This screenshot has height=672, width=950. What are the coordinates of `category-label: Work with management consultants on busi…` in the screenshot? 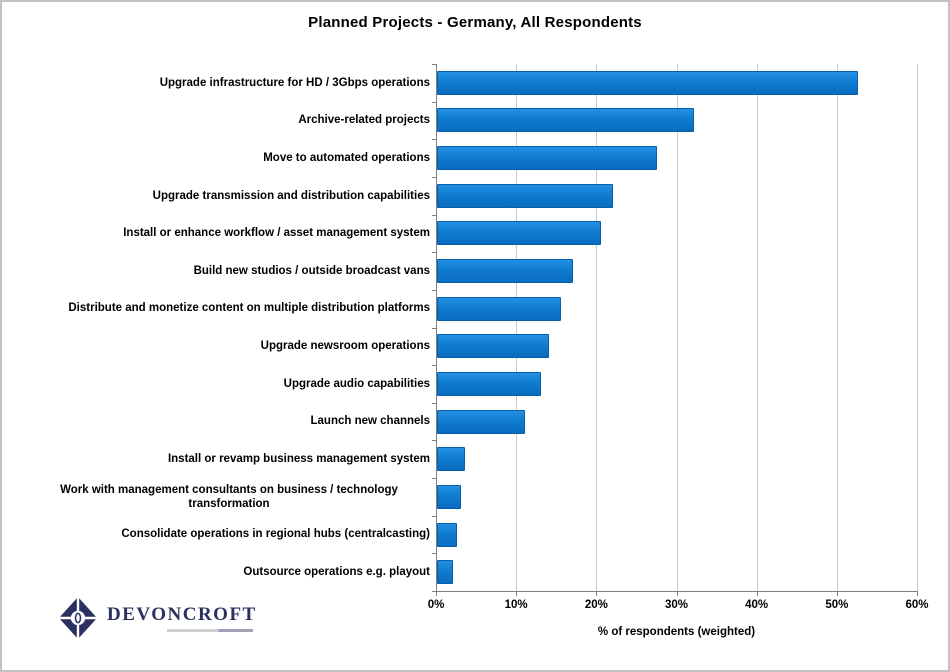 It's located at (229, 496).